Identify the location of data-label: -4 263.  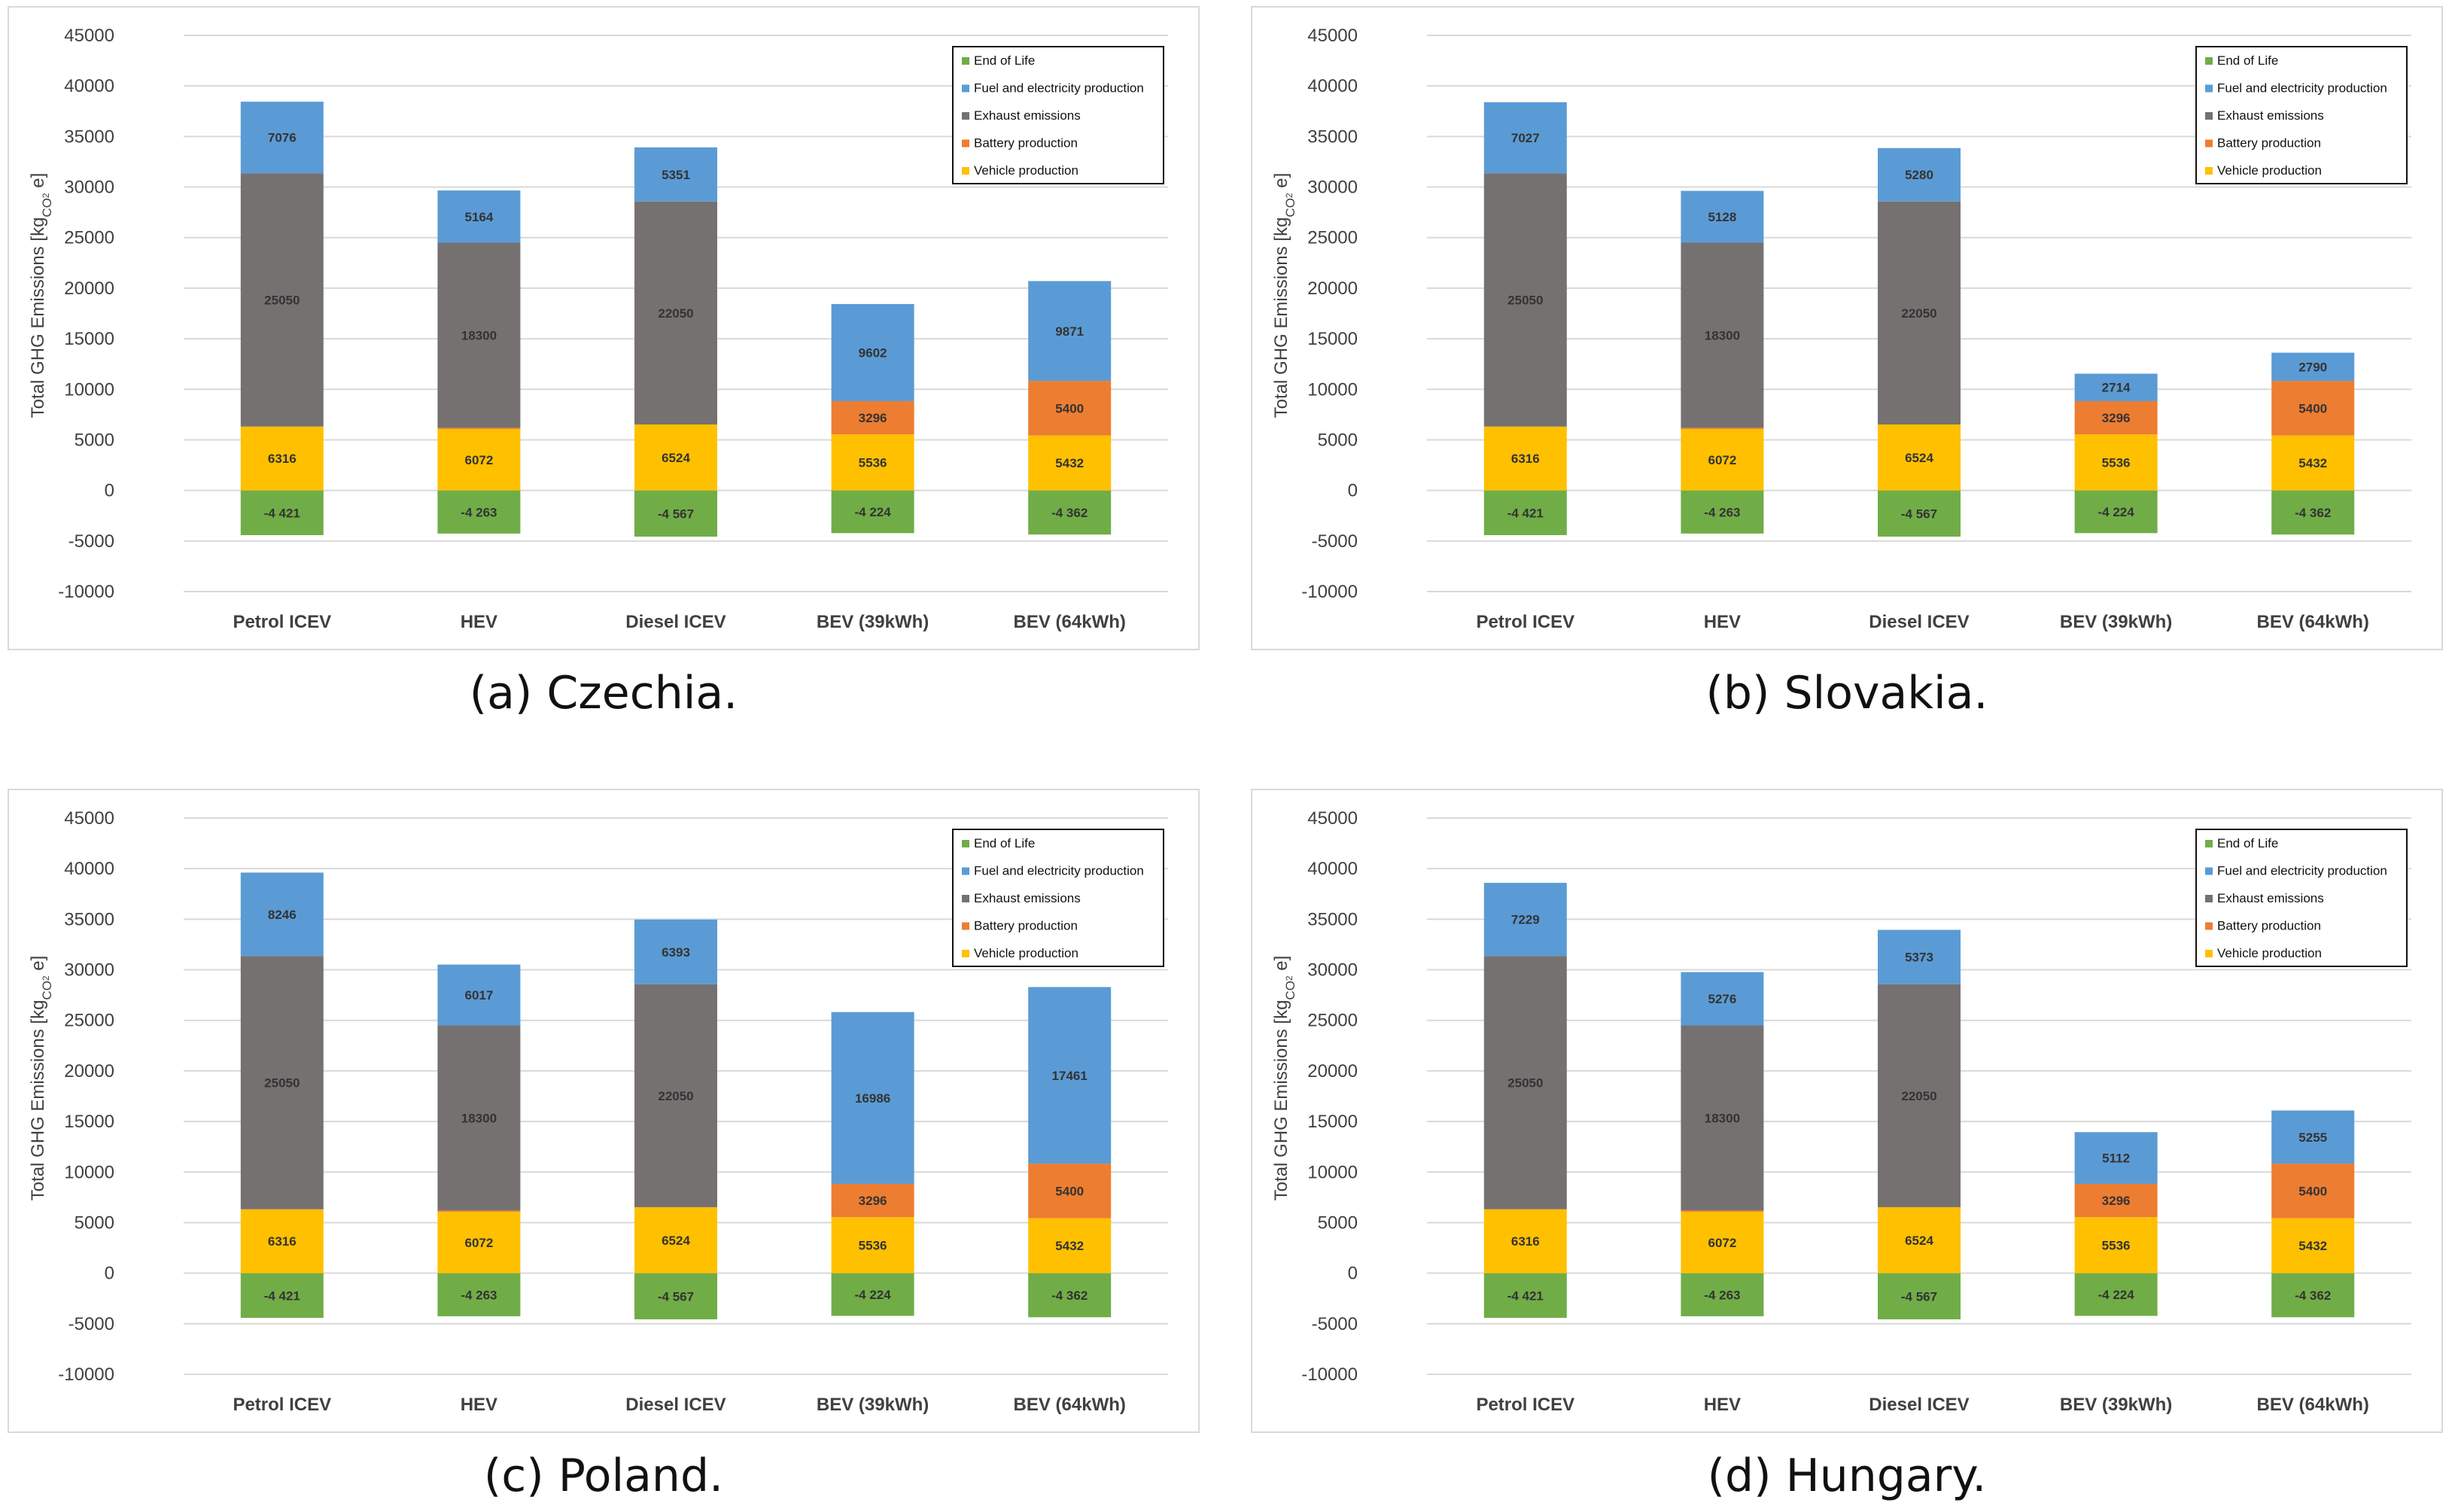
(479, 512).